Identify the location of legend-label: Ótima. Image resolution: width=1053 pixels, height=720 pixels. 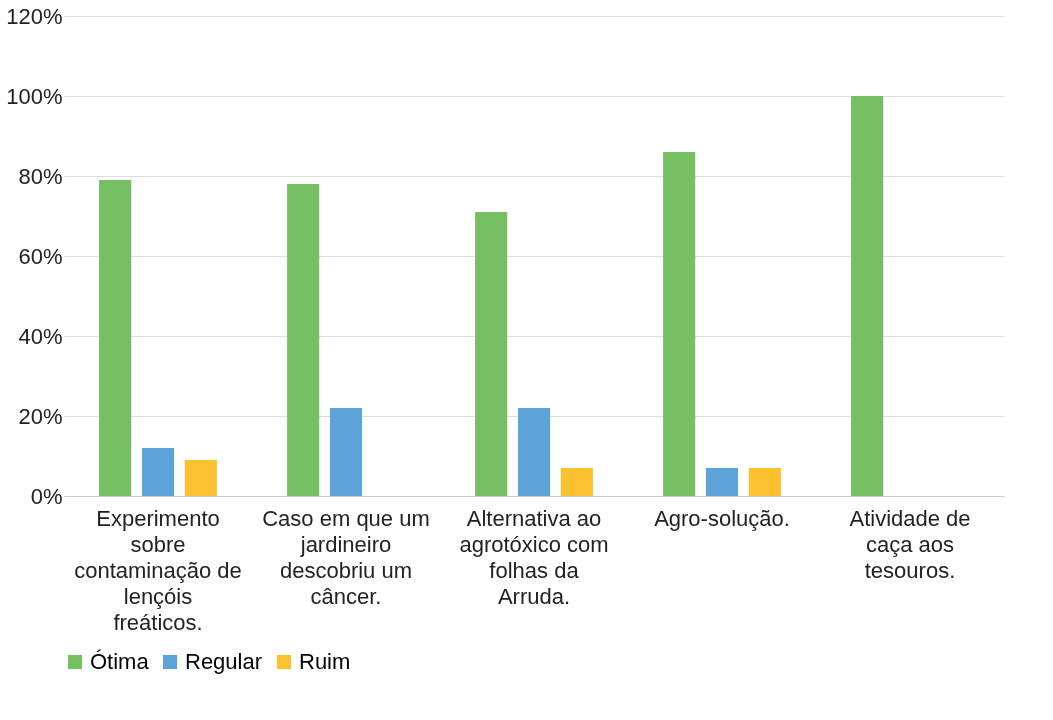
(120, 661).